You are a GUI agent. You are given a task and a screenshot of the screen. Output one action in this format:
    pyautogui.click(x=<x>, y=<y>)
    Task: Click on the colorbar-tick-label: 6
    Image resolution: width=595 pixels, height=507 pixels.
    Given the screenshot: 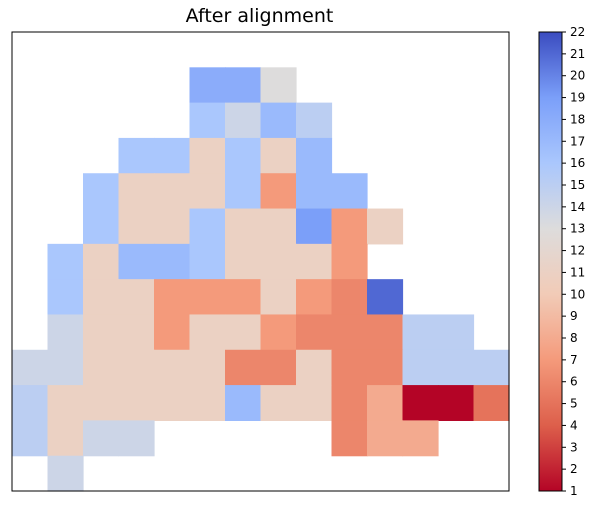 What is the action you would take?
    pyautogui.click(x=574, y=382)
    